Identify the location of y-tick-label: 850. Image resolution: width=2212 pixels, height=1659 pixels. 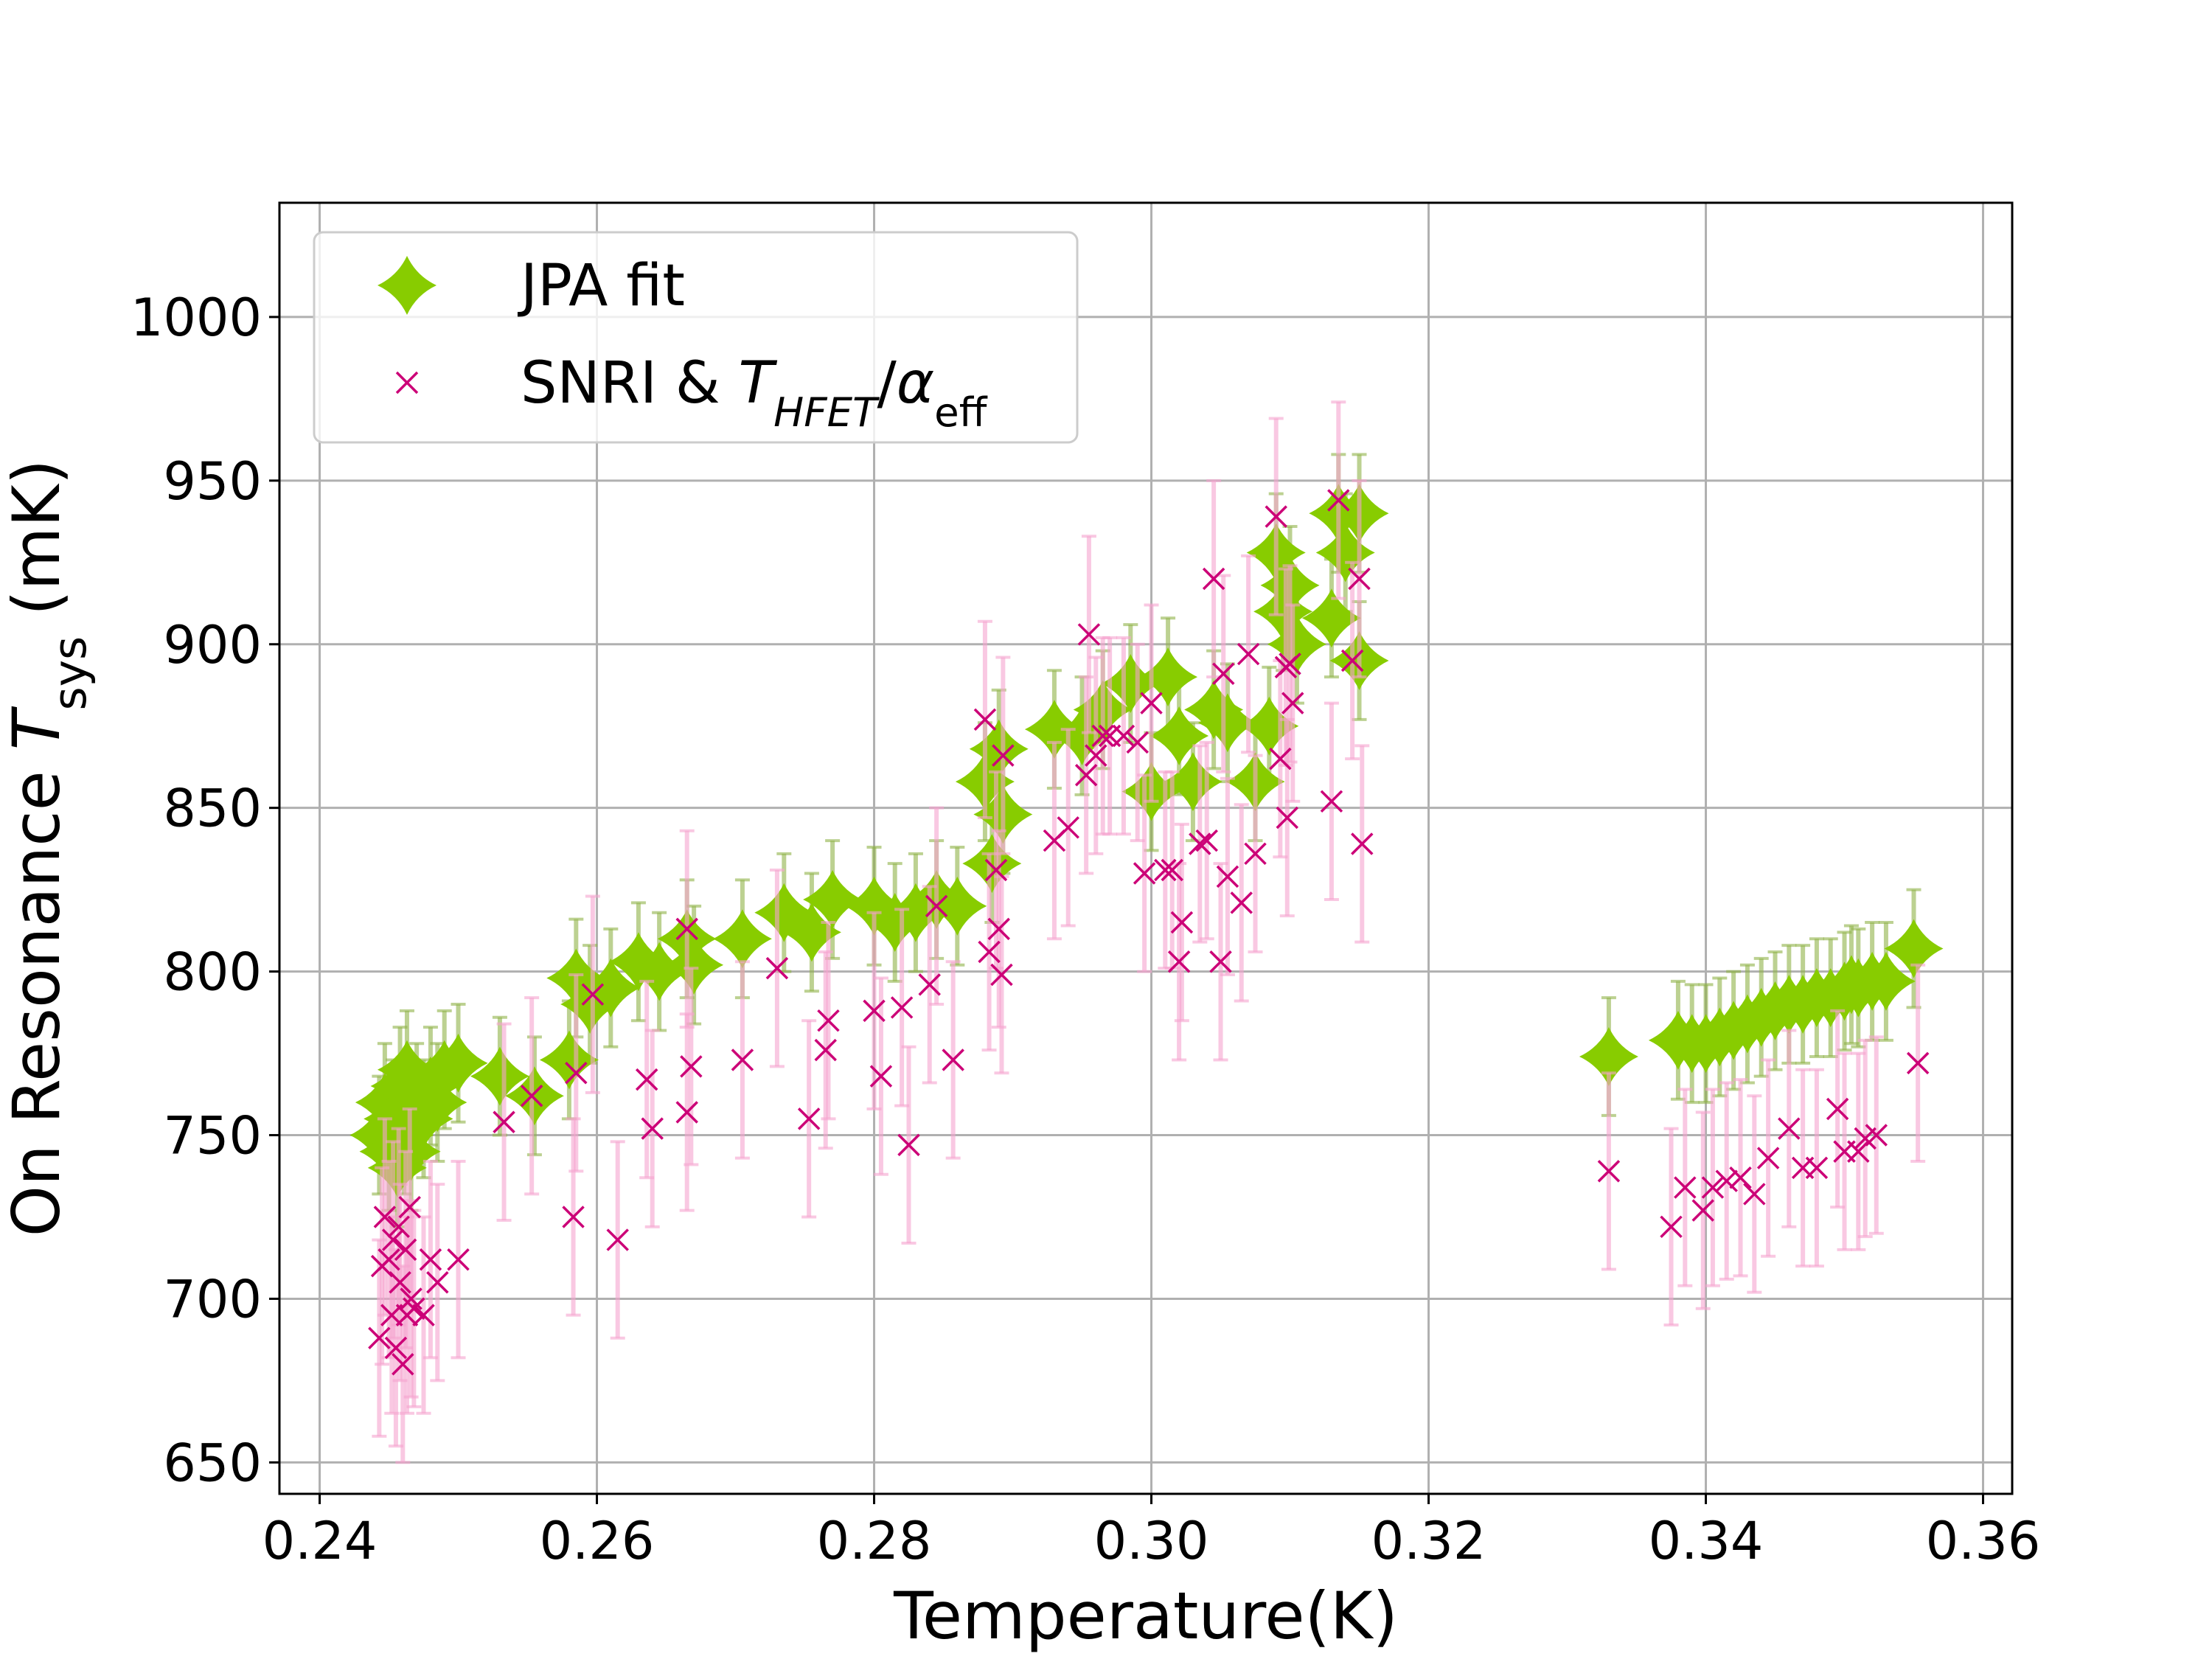
(212, 809).